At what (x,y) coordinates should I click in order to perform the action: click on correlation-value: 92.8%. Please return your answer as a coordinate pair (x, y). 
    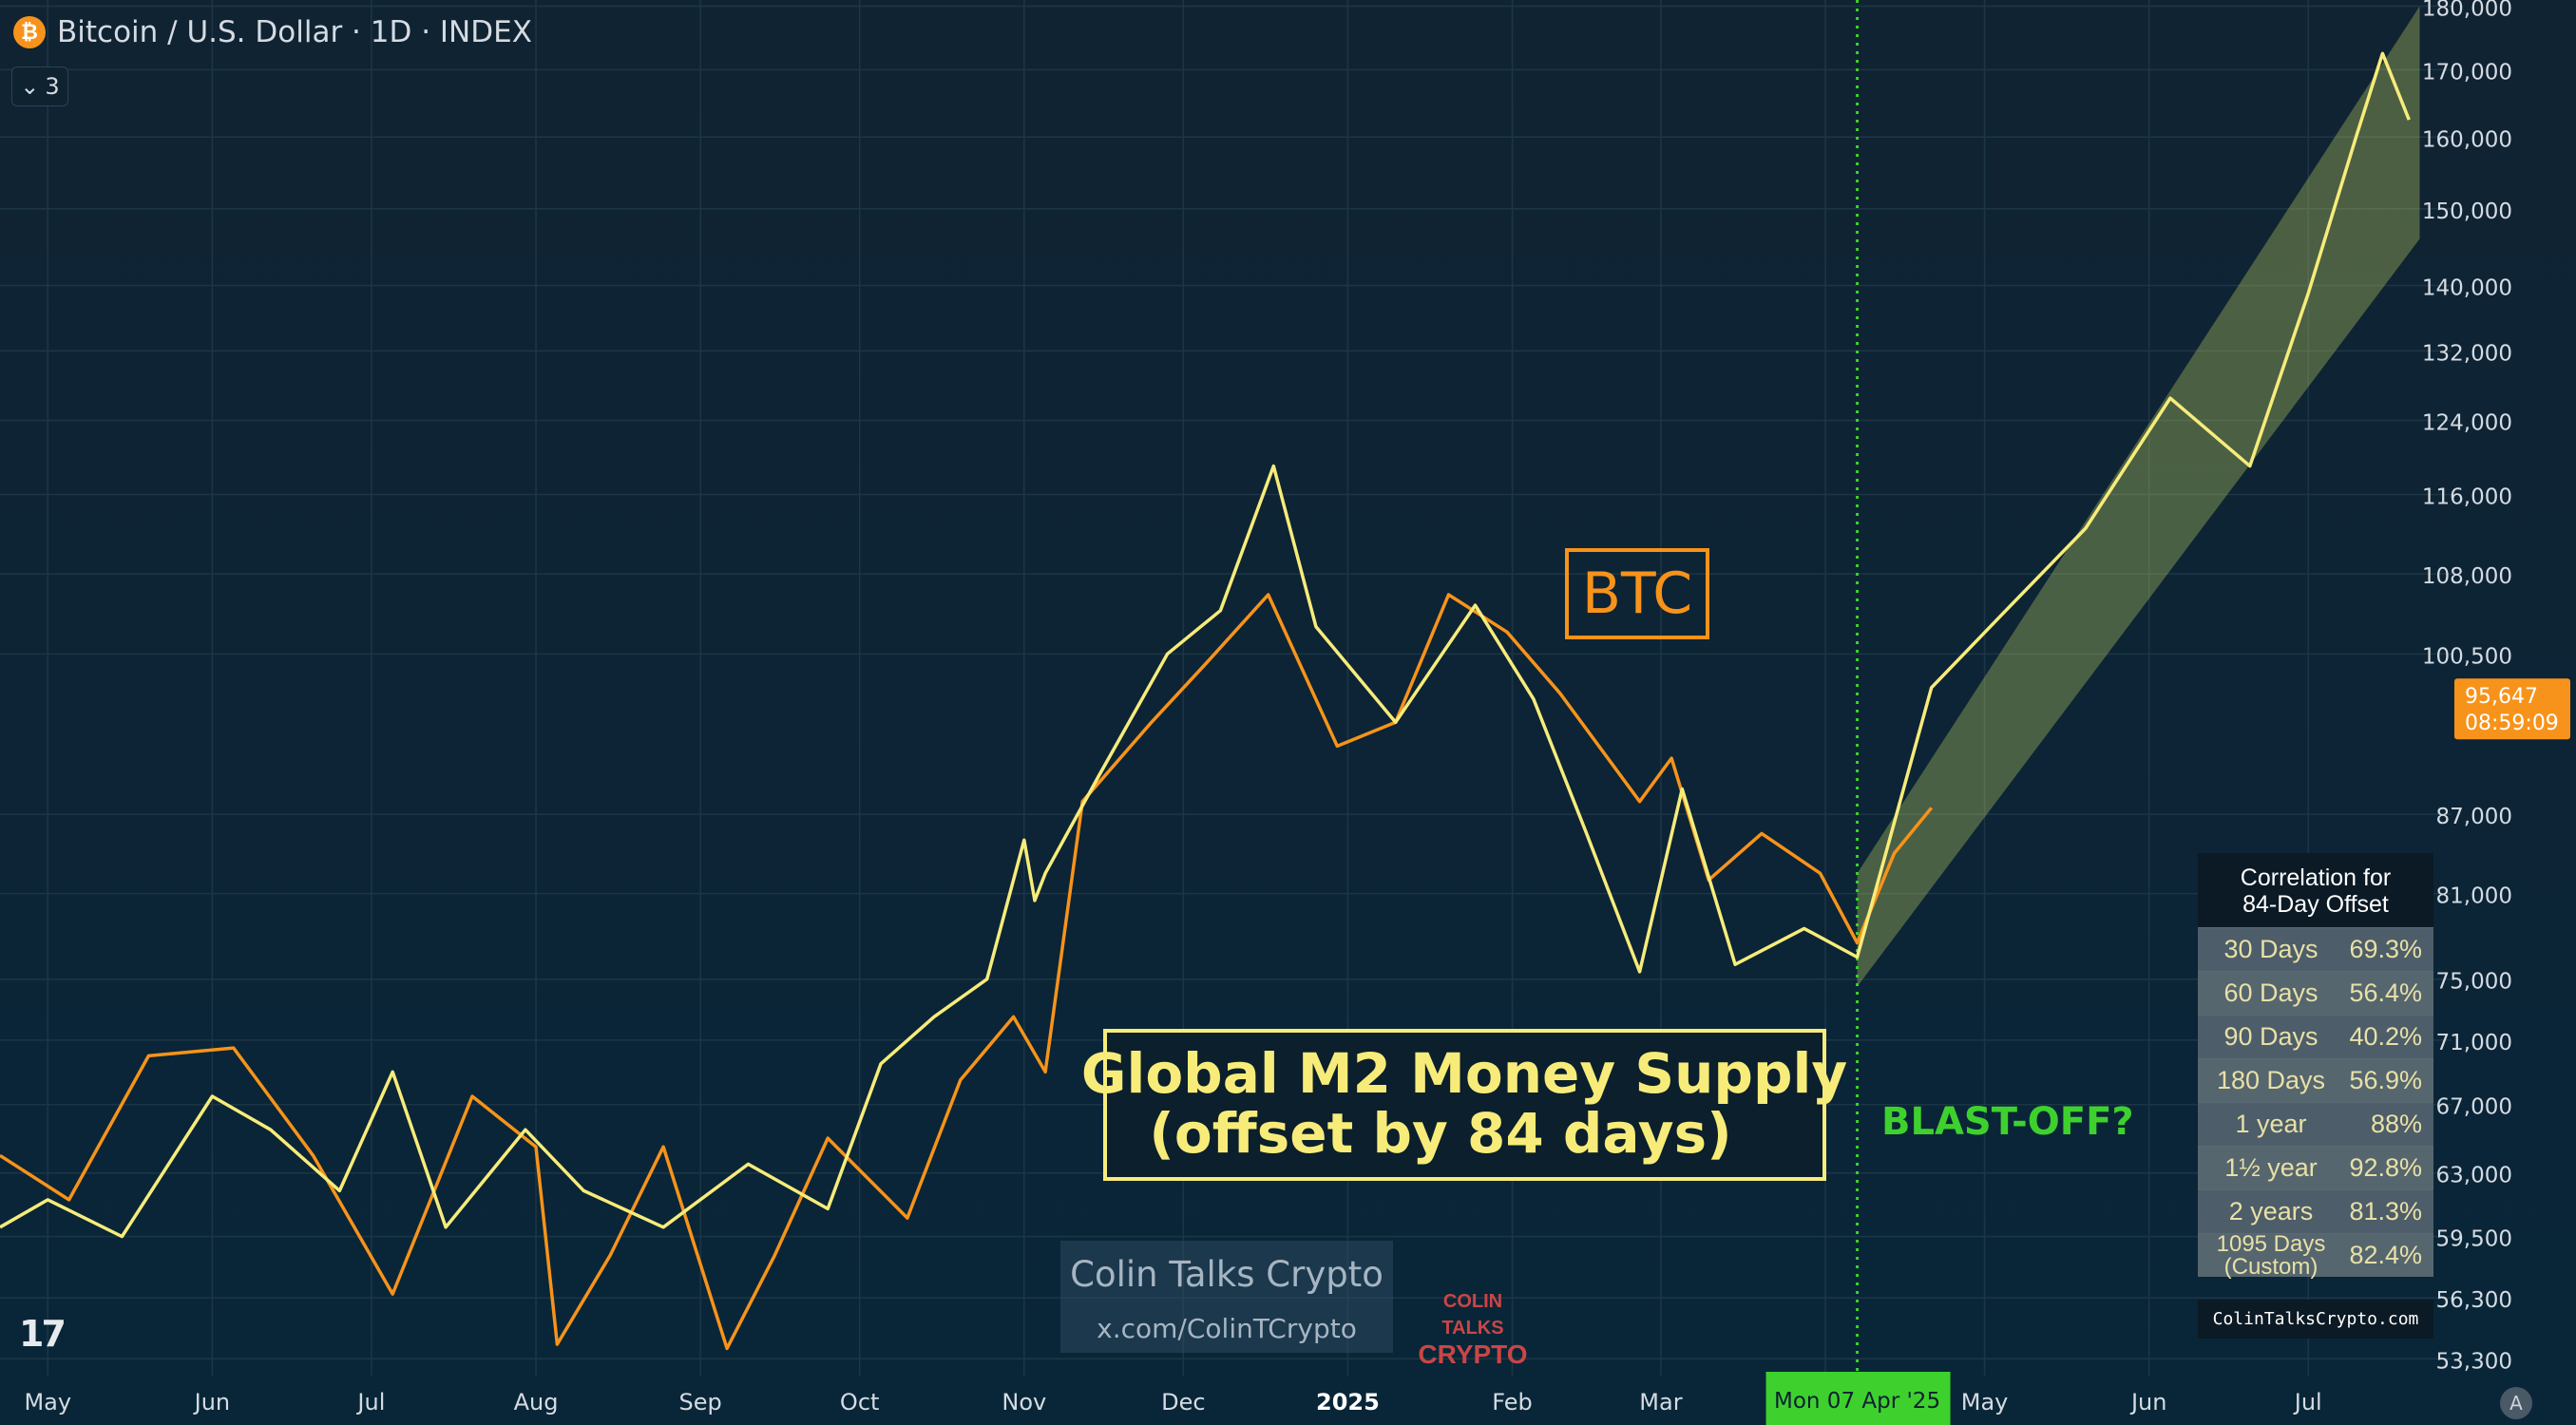
    Looking at the image, I should click on (2385, 1167).